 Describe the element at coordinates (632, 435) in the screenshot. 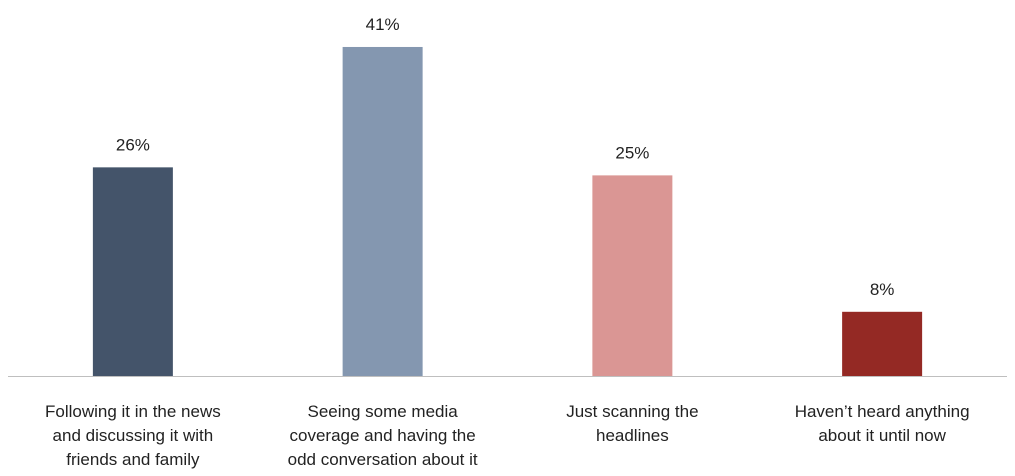

I see `category-label-line: headlines` at that location.